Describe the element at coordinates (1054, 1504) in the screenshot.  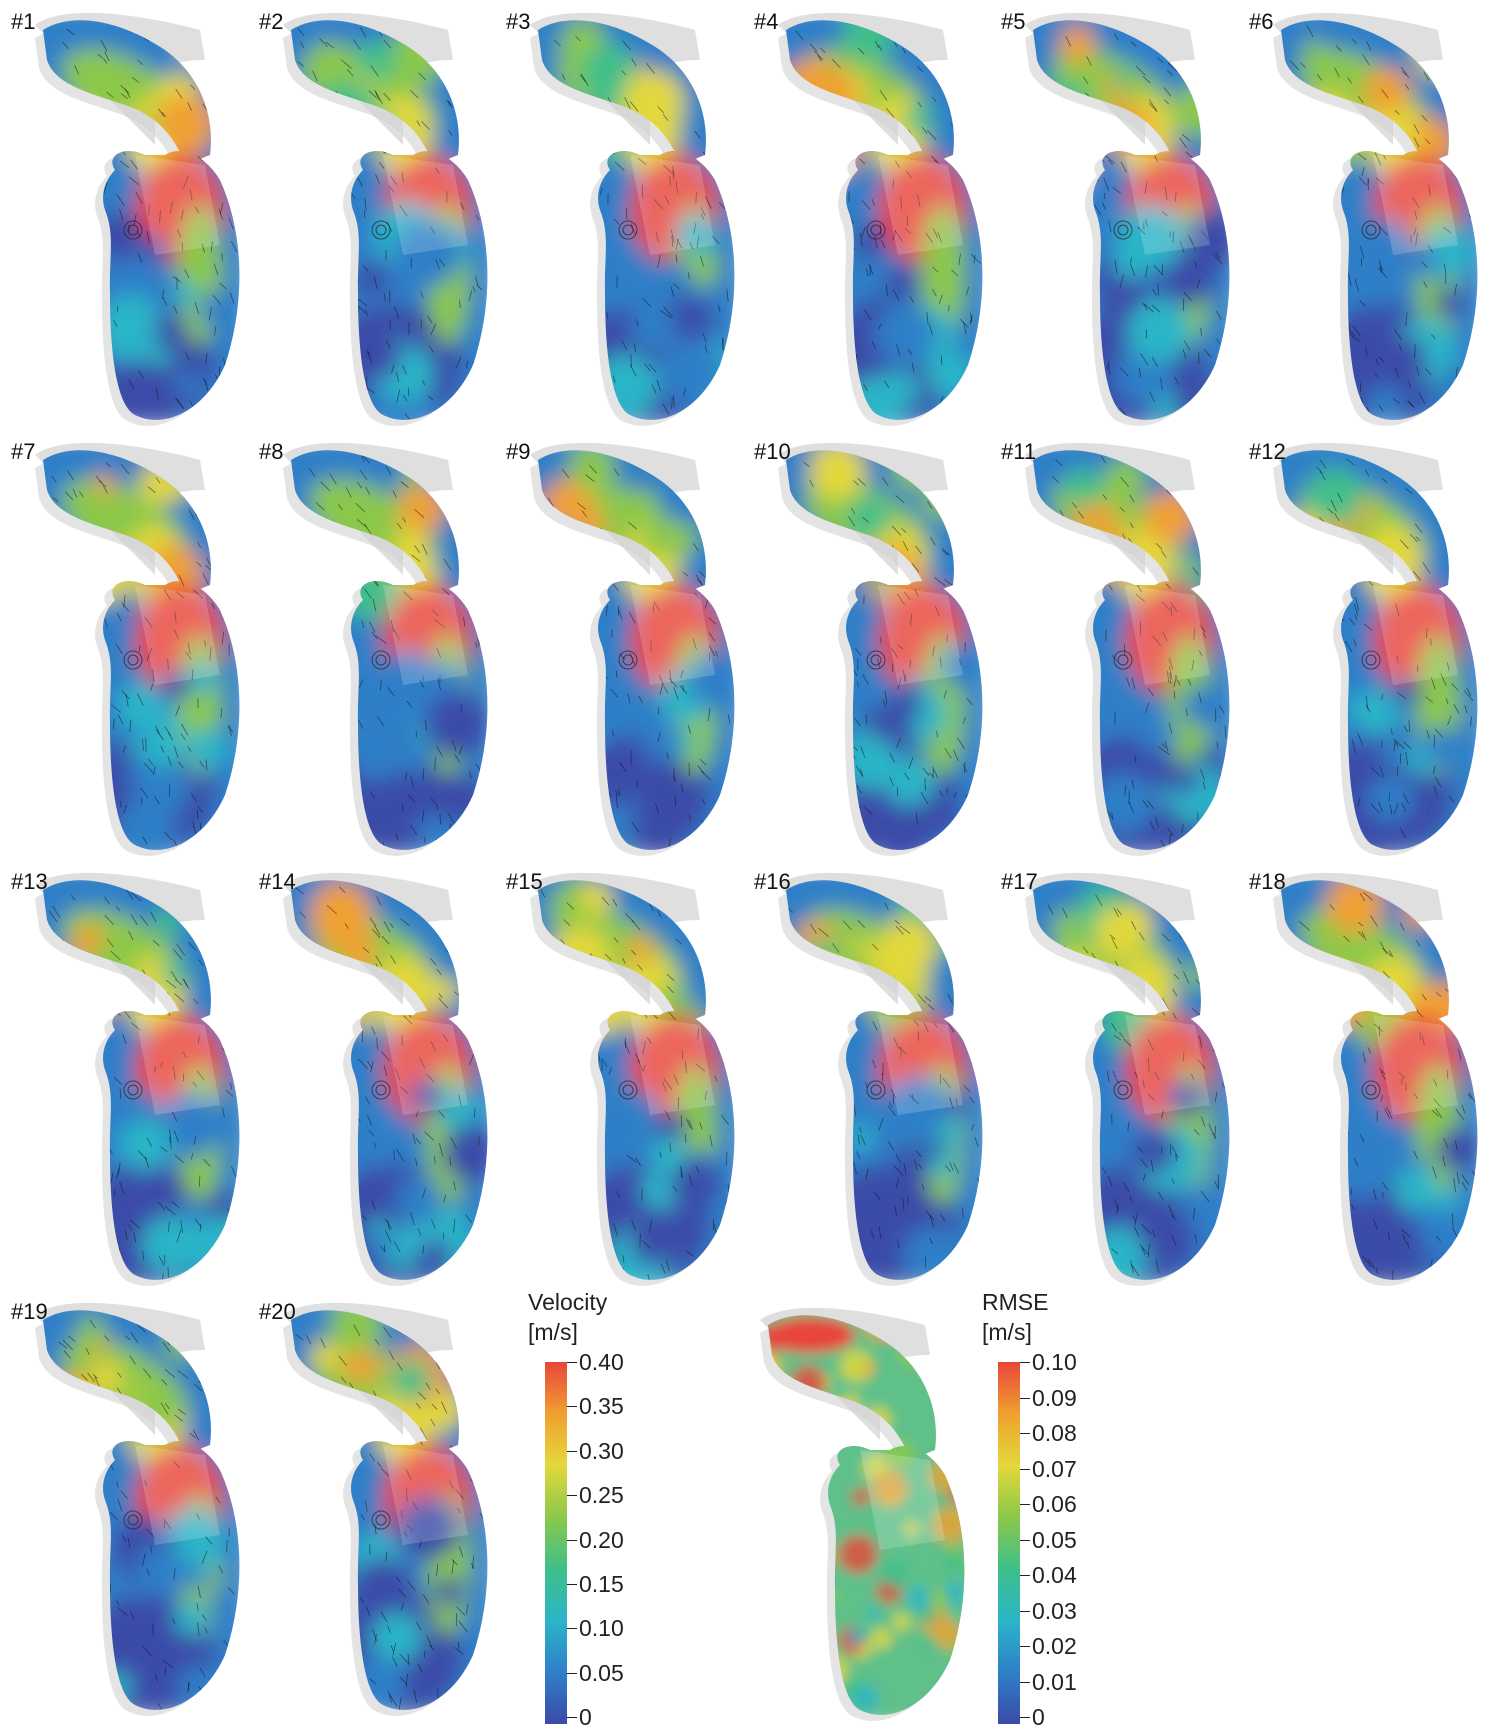
I see `colorbar-tick-label: 0.06` at that location.